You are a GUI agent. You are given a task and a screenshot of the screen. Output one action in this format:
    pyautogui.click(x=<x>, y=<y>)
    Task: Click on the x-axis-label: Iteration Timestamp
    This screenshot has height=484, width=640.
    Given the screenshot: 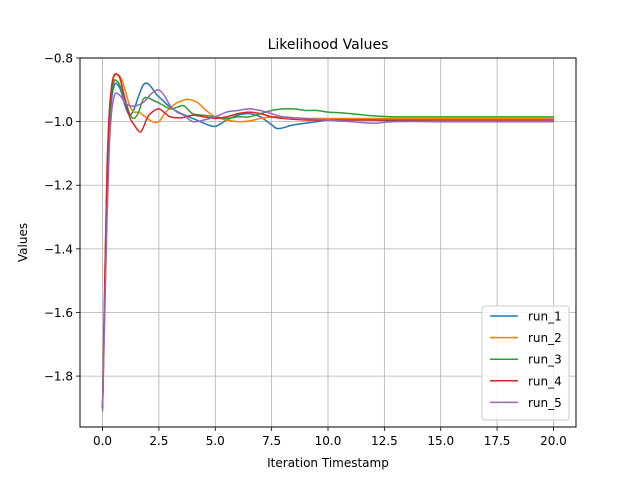 What is the action you would take?
    pyautogui.click(x=328, y=463)
    